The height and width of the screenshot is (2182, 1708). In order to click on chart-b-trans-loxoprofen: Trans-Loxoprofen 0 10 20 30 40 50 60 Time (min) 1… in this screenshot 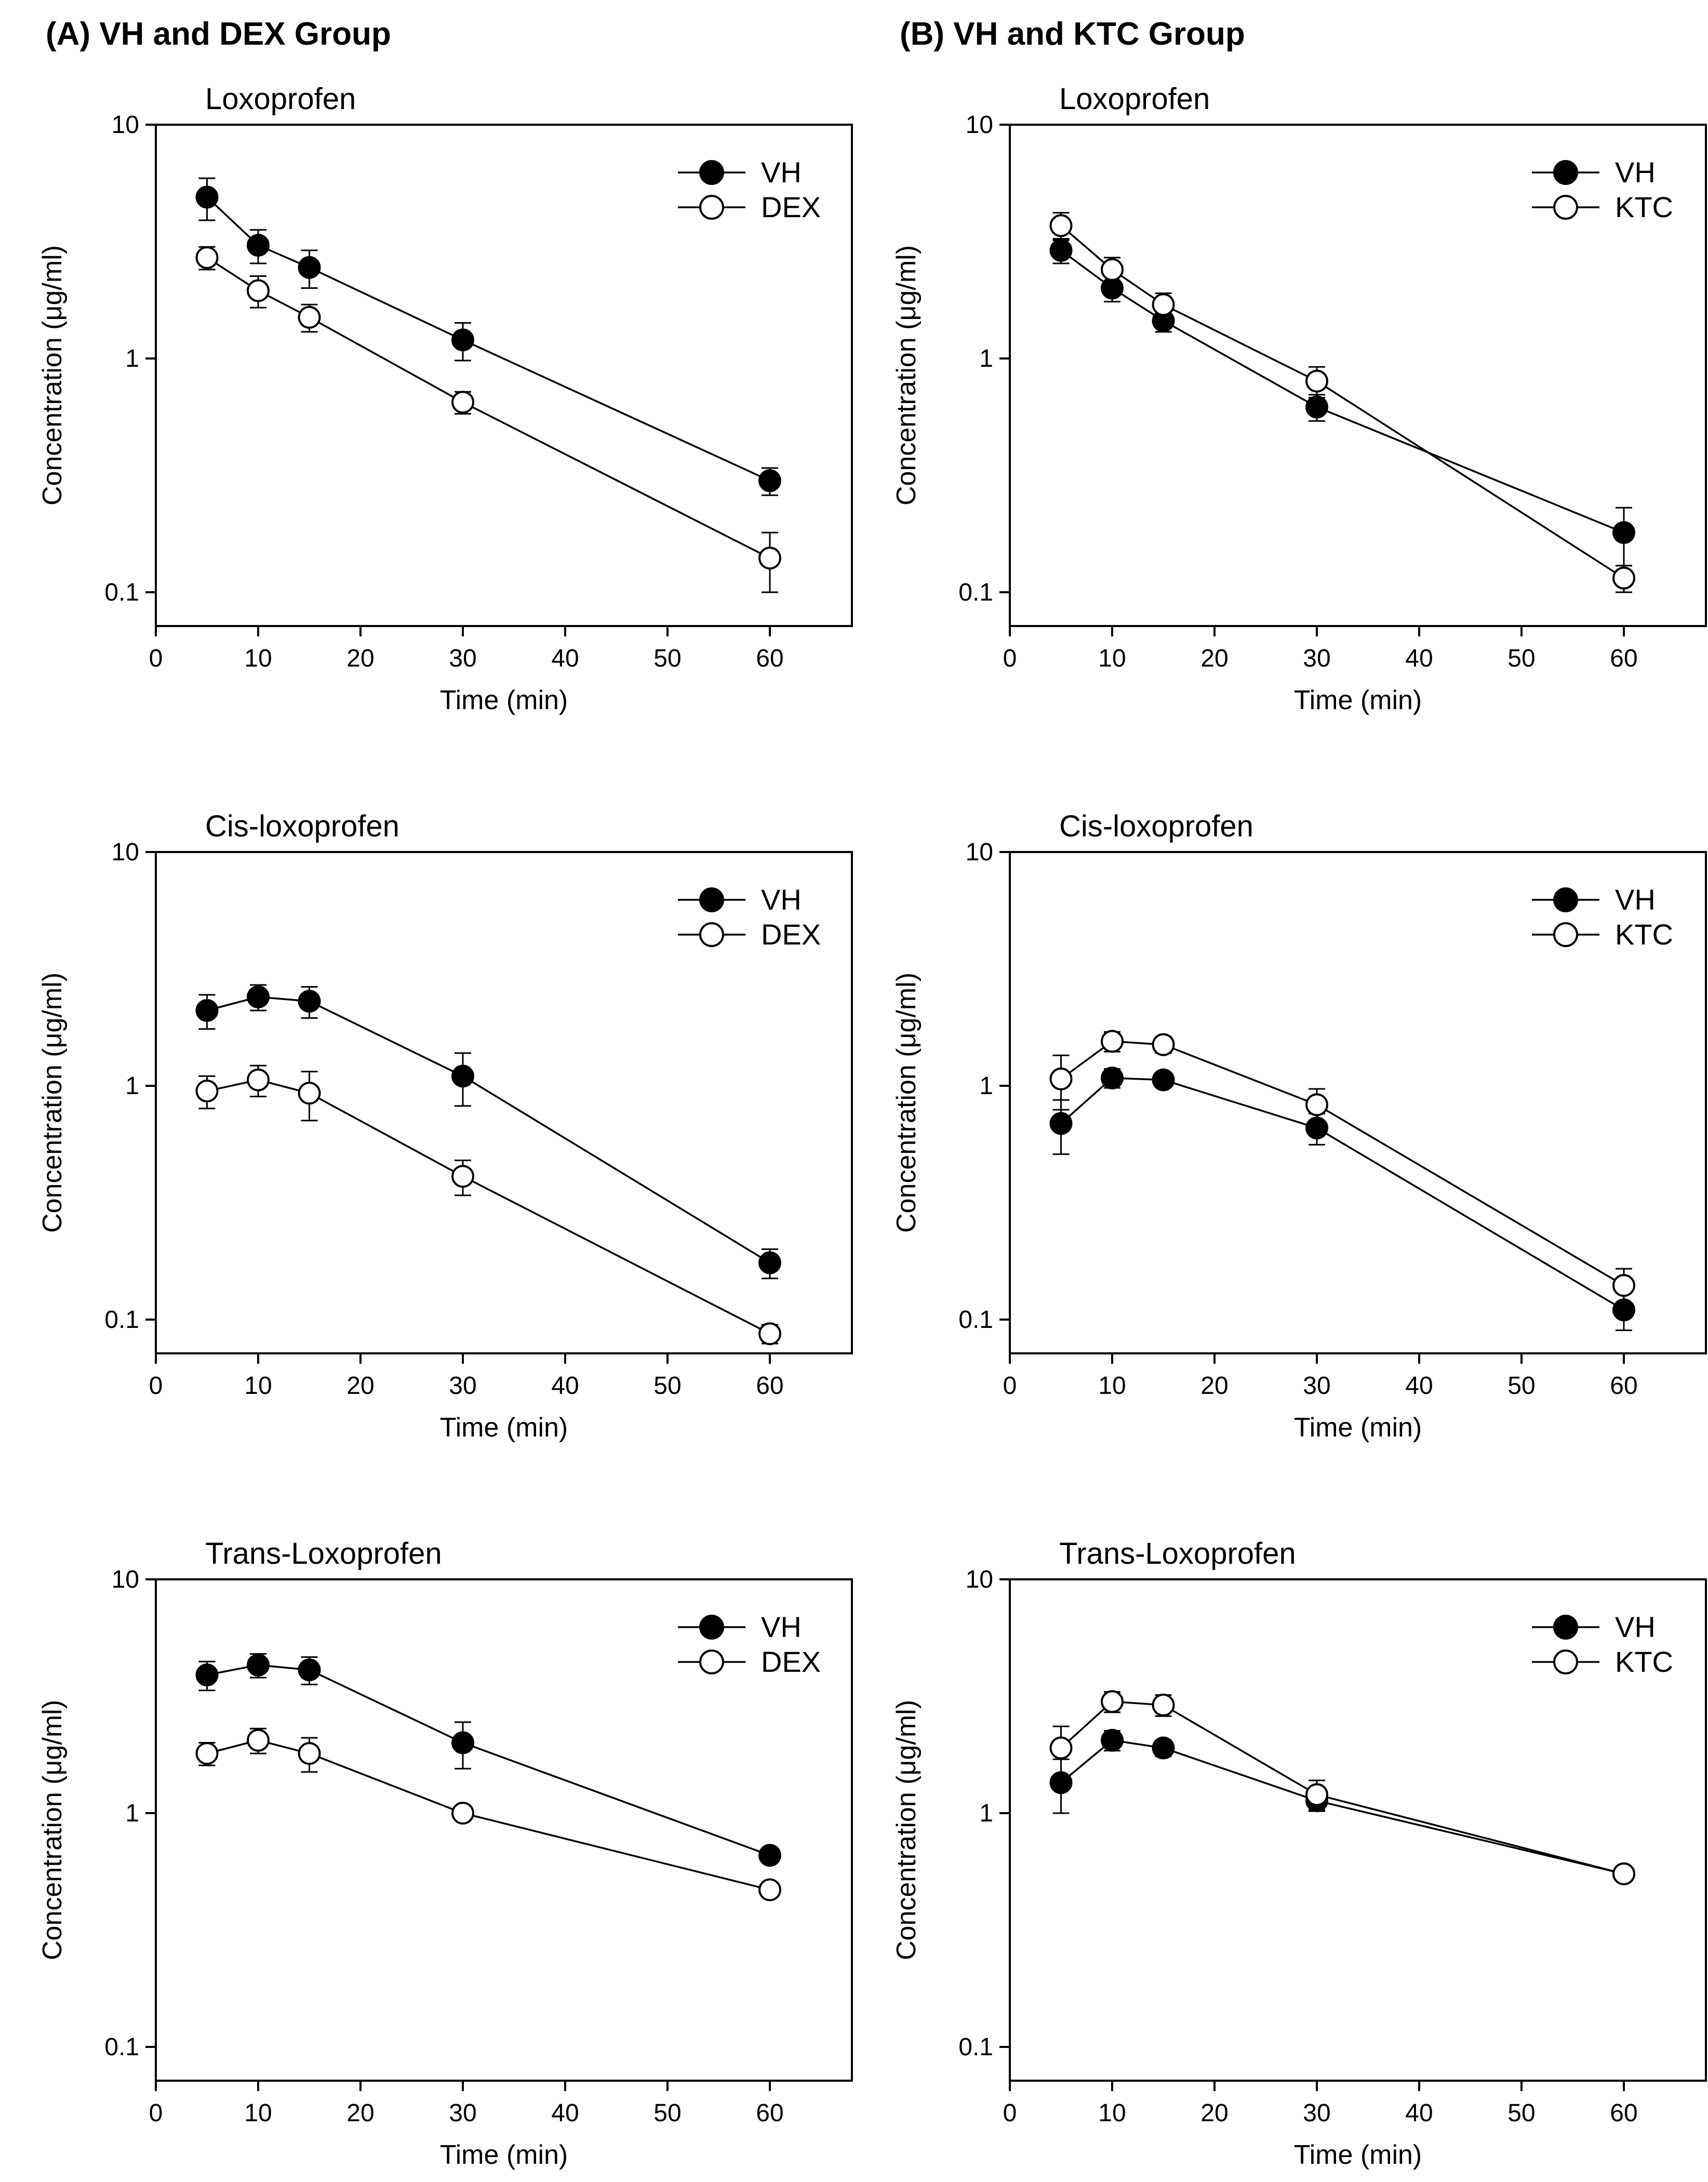, I will do `click(1299, 1853)`.